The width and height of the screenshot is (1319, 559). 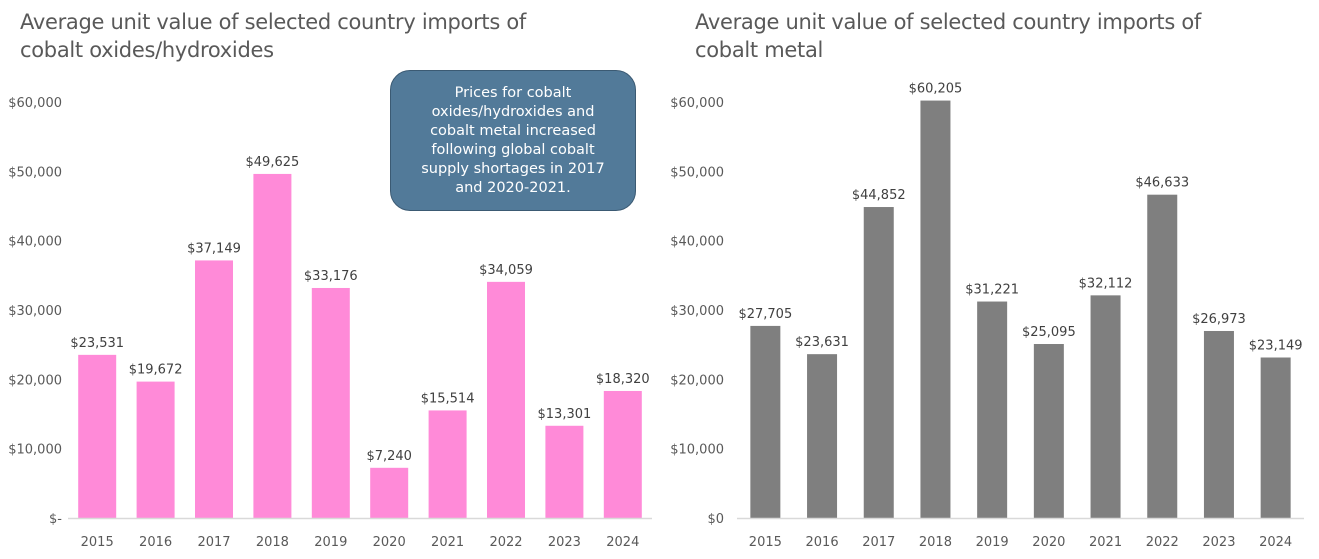 What do you see at coordinates (822, 342) in the screenshot?
I see `data-label: $23,631` at bounding box center [822, 342].